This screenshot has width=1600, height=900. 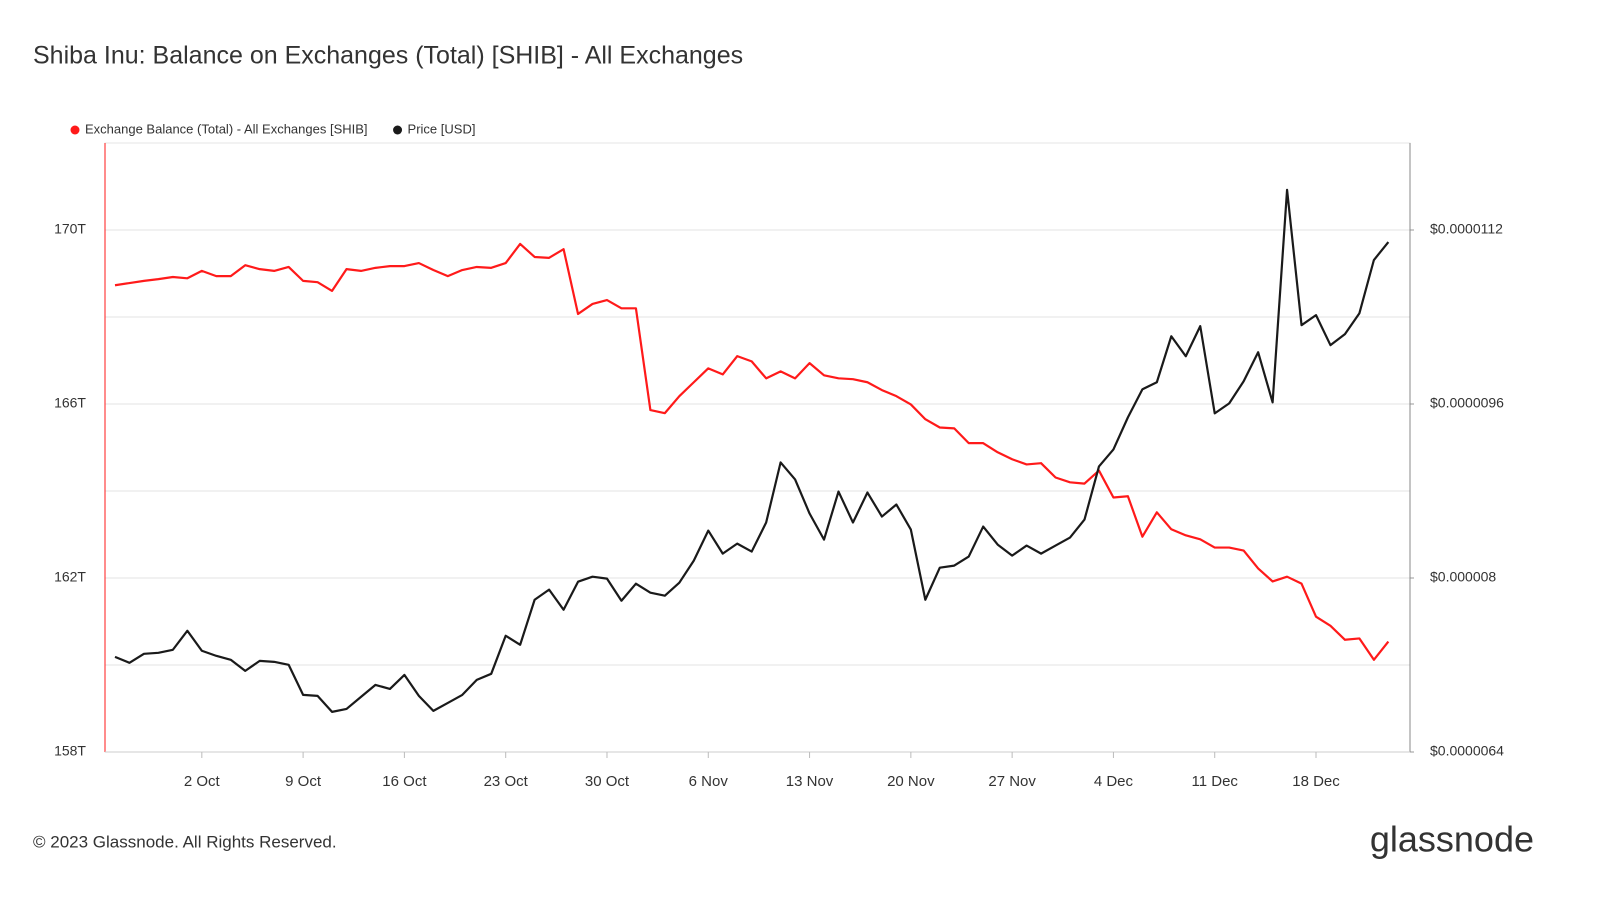 What do you see at coordinates (1114, 781) in the screenshot?
I see `x-tick-label: 4 Dec` at bounding box center [1114, 781].